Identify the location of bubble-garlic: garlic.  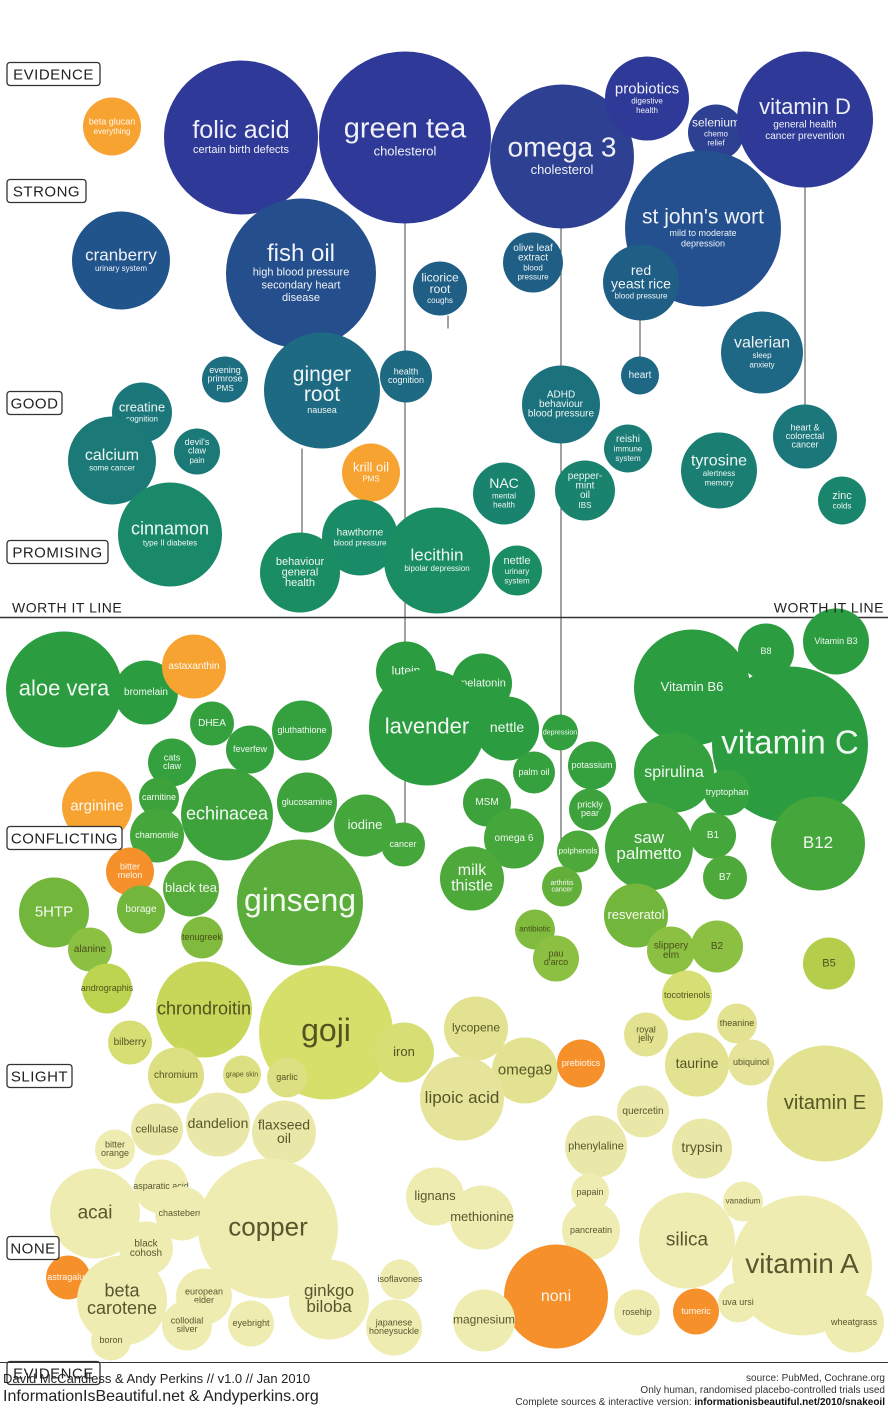
(287, 1077).